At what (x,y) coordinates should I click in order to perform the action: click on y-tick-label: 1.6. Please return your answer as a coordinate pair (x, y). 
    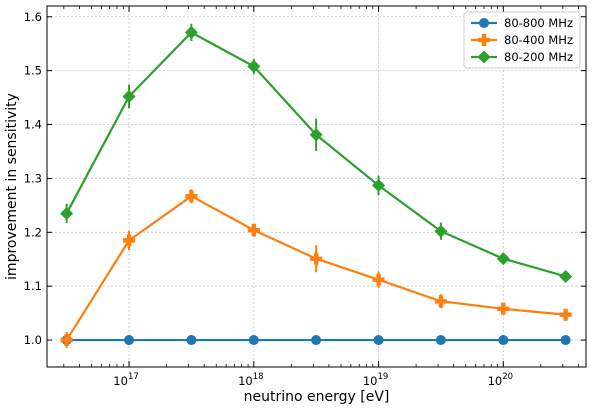
    Looking at the image, I should click on (33, 17).